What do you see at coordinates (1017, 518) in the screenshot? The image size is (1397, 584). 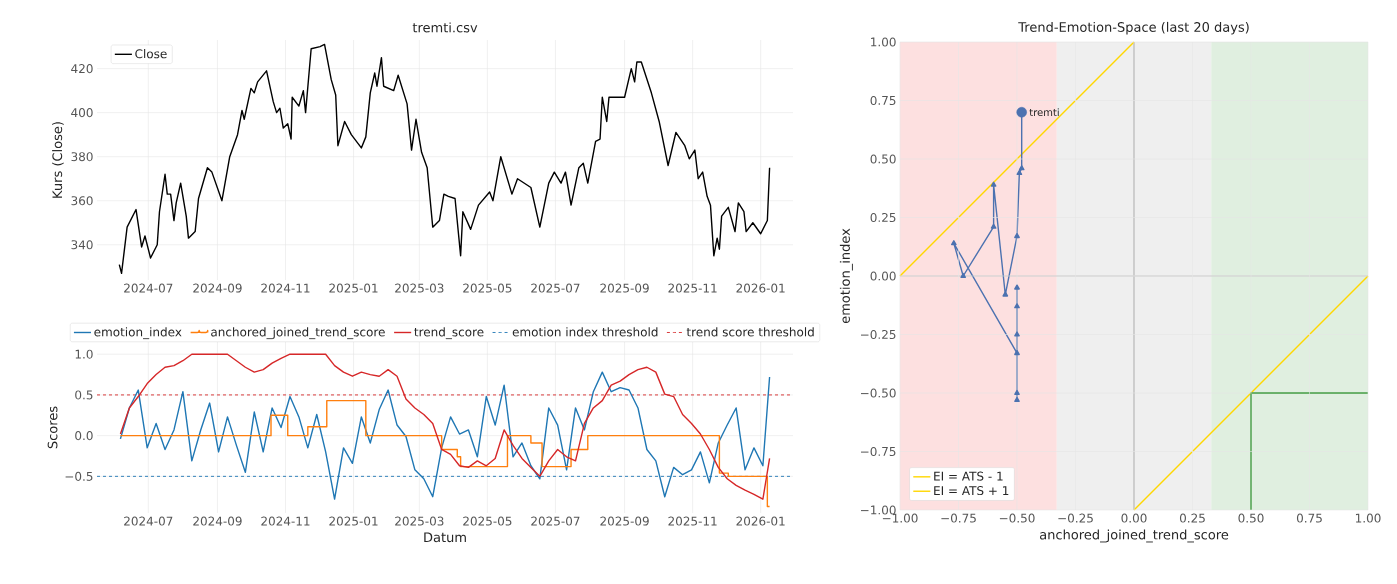 I see `x-tick-label: −0.50` at bounding box center [1017, 518].